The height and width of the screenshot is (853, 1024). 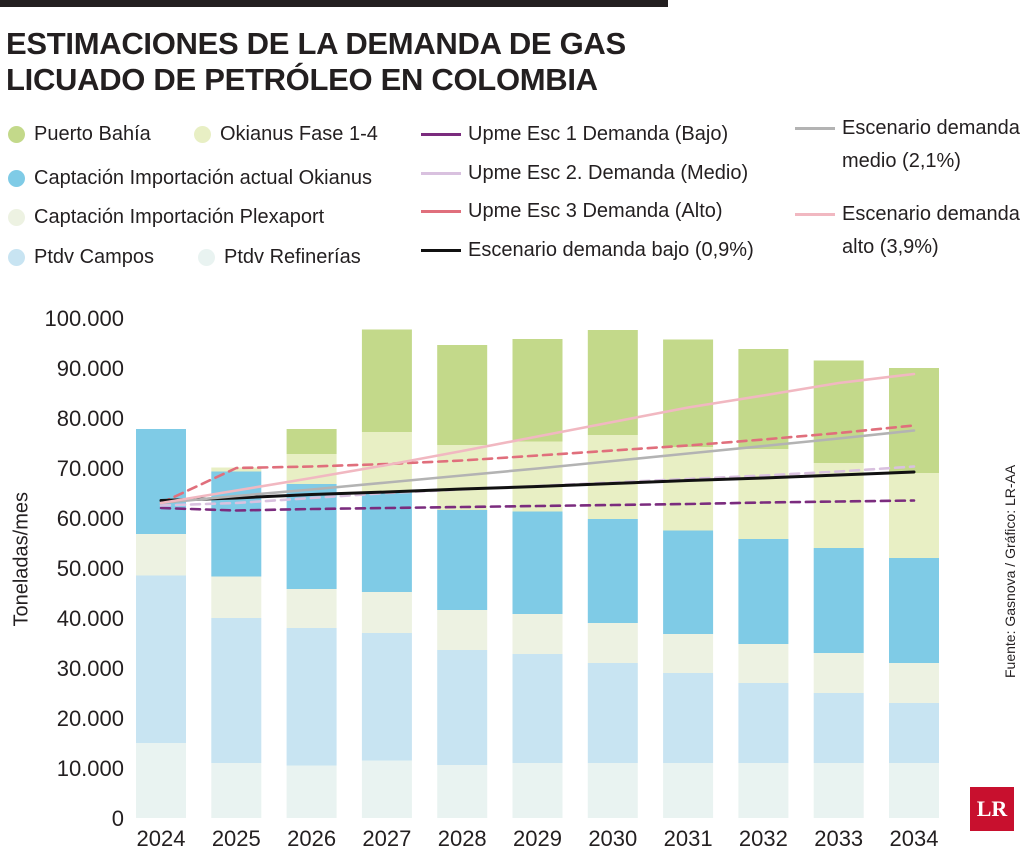 What do you see at coordinates (90, 568) in the screenshot?
I see `y-tick-label: 50.000` at bounding box center [90, 568].